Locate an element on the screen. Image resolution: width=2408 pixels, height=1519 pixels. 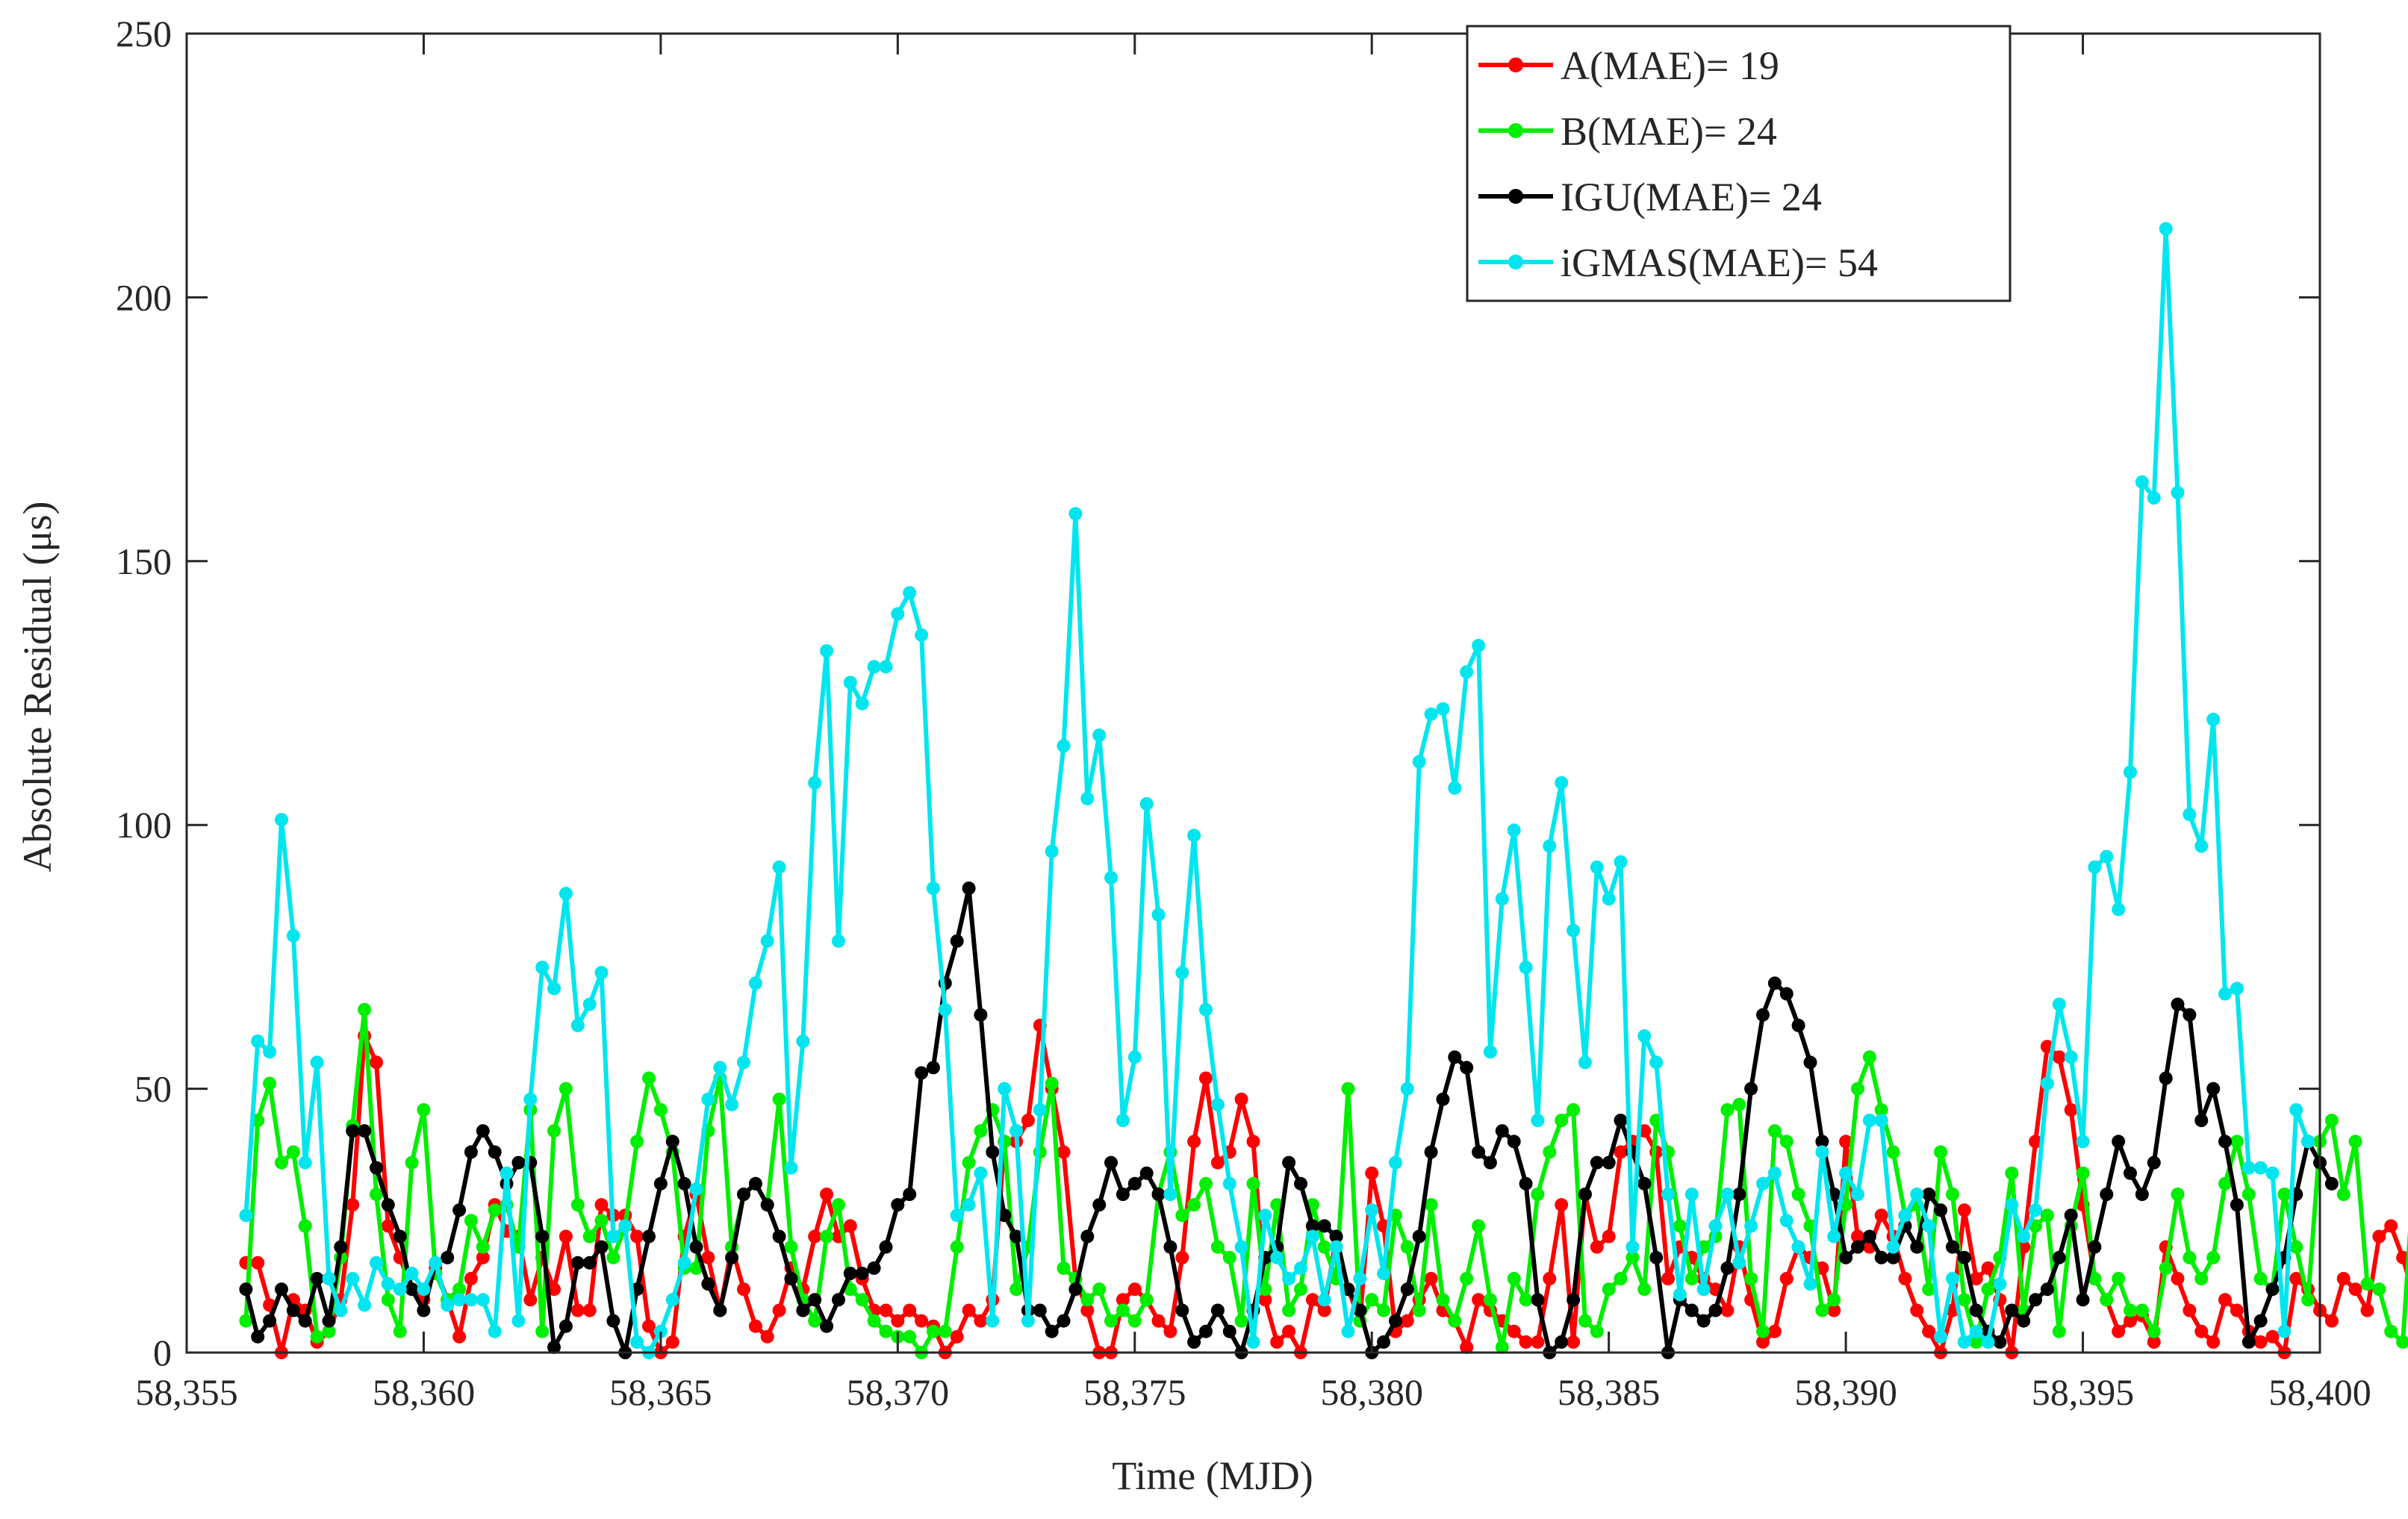
legend-item: B(MAE)= 24 is located at coordinates (1627, 131).